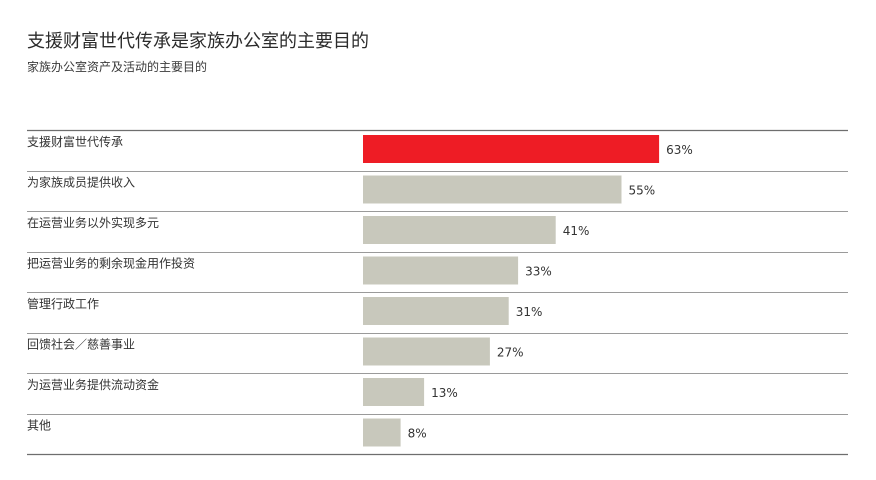 This screenshot has width=876, height=480. I want to click on category-label: 管理行政工作, so click(63, 303).